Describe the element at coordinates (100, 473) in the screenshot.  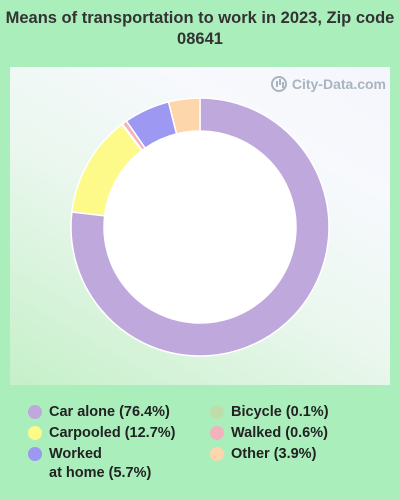
I see `legend-label-worked-line2: at home (5.7%)` at that location.